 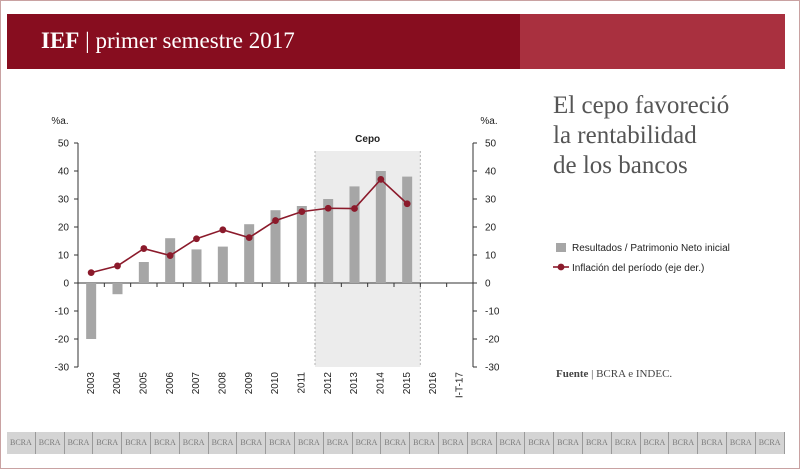 What do you see at coordinates (651, 248) in the screenshot?
I see `legend-bar-label: Resultados / Patrimonio Neto inicial` at bounding box center [651, 248].